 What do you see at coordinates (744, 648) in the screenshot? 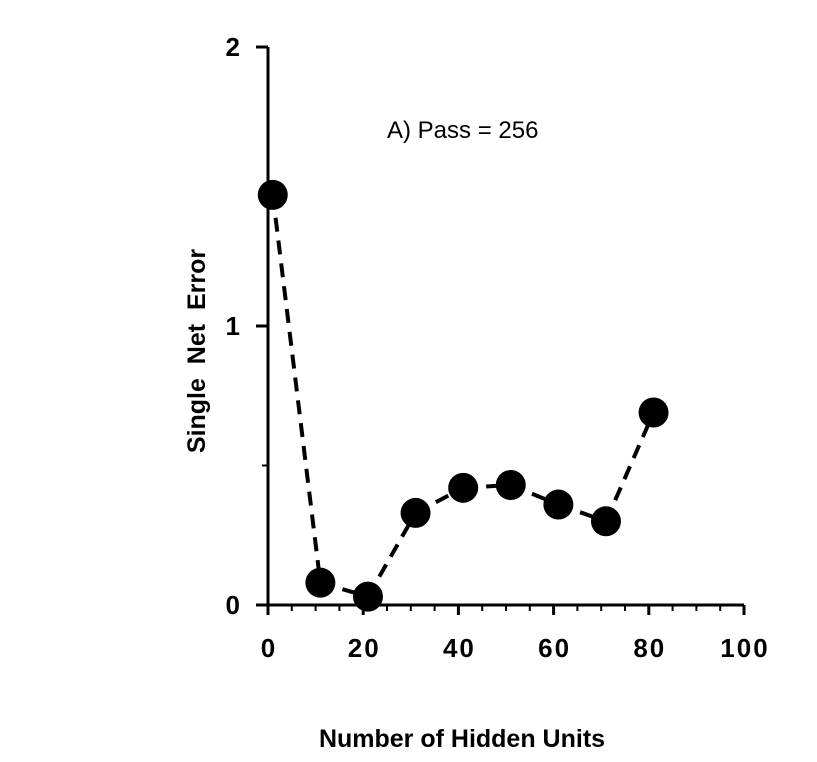
I see `x-tick-label: 100` at bounding box center [744, 648].